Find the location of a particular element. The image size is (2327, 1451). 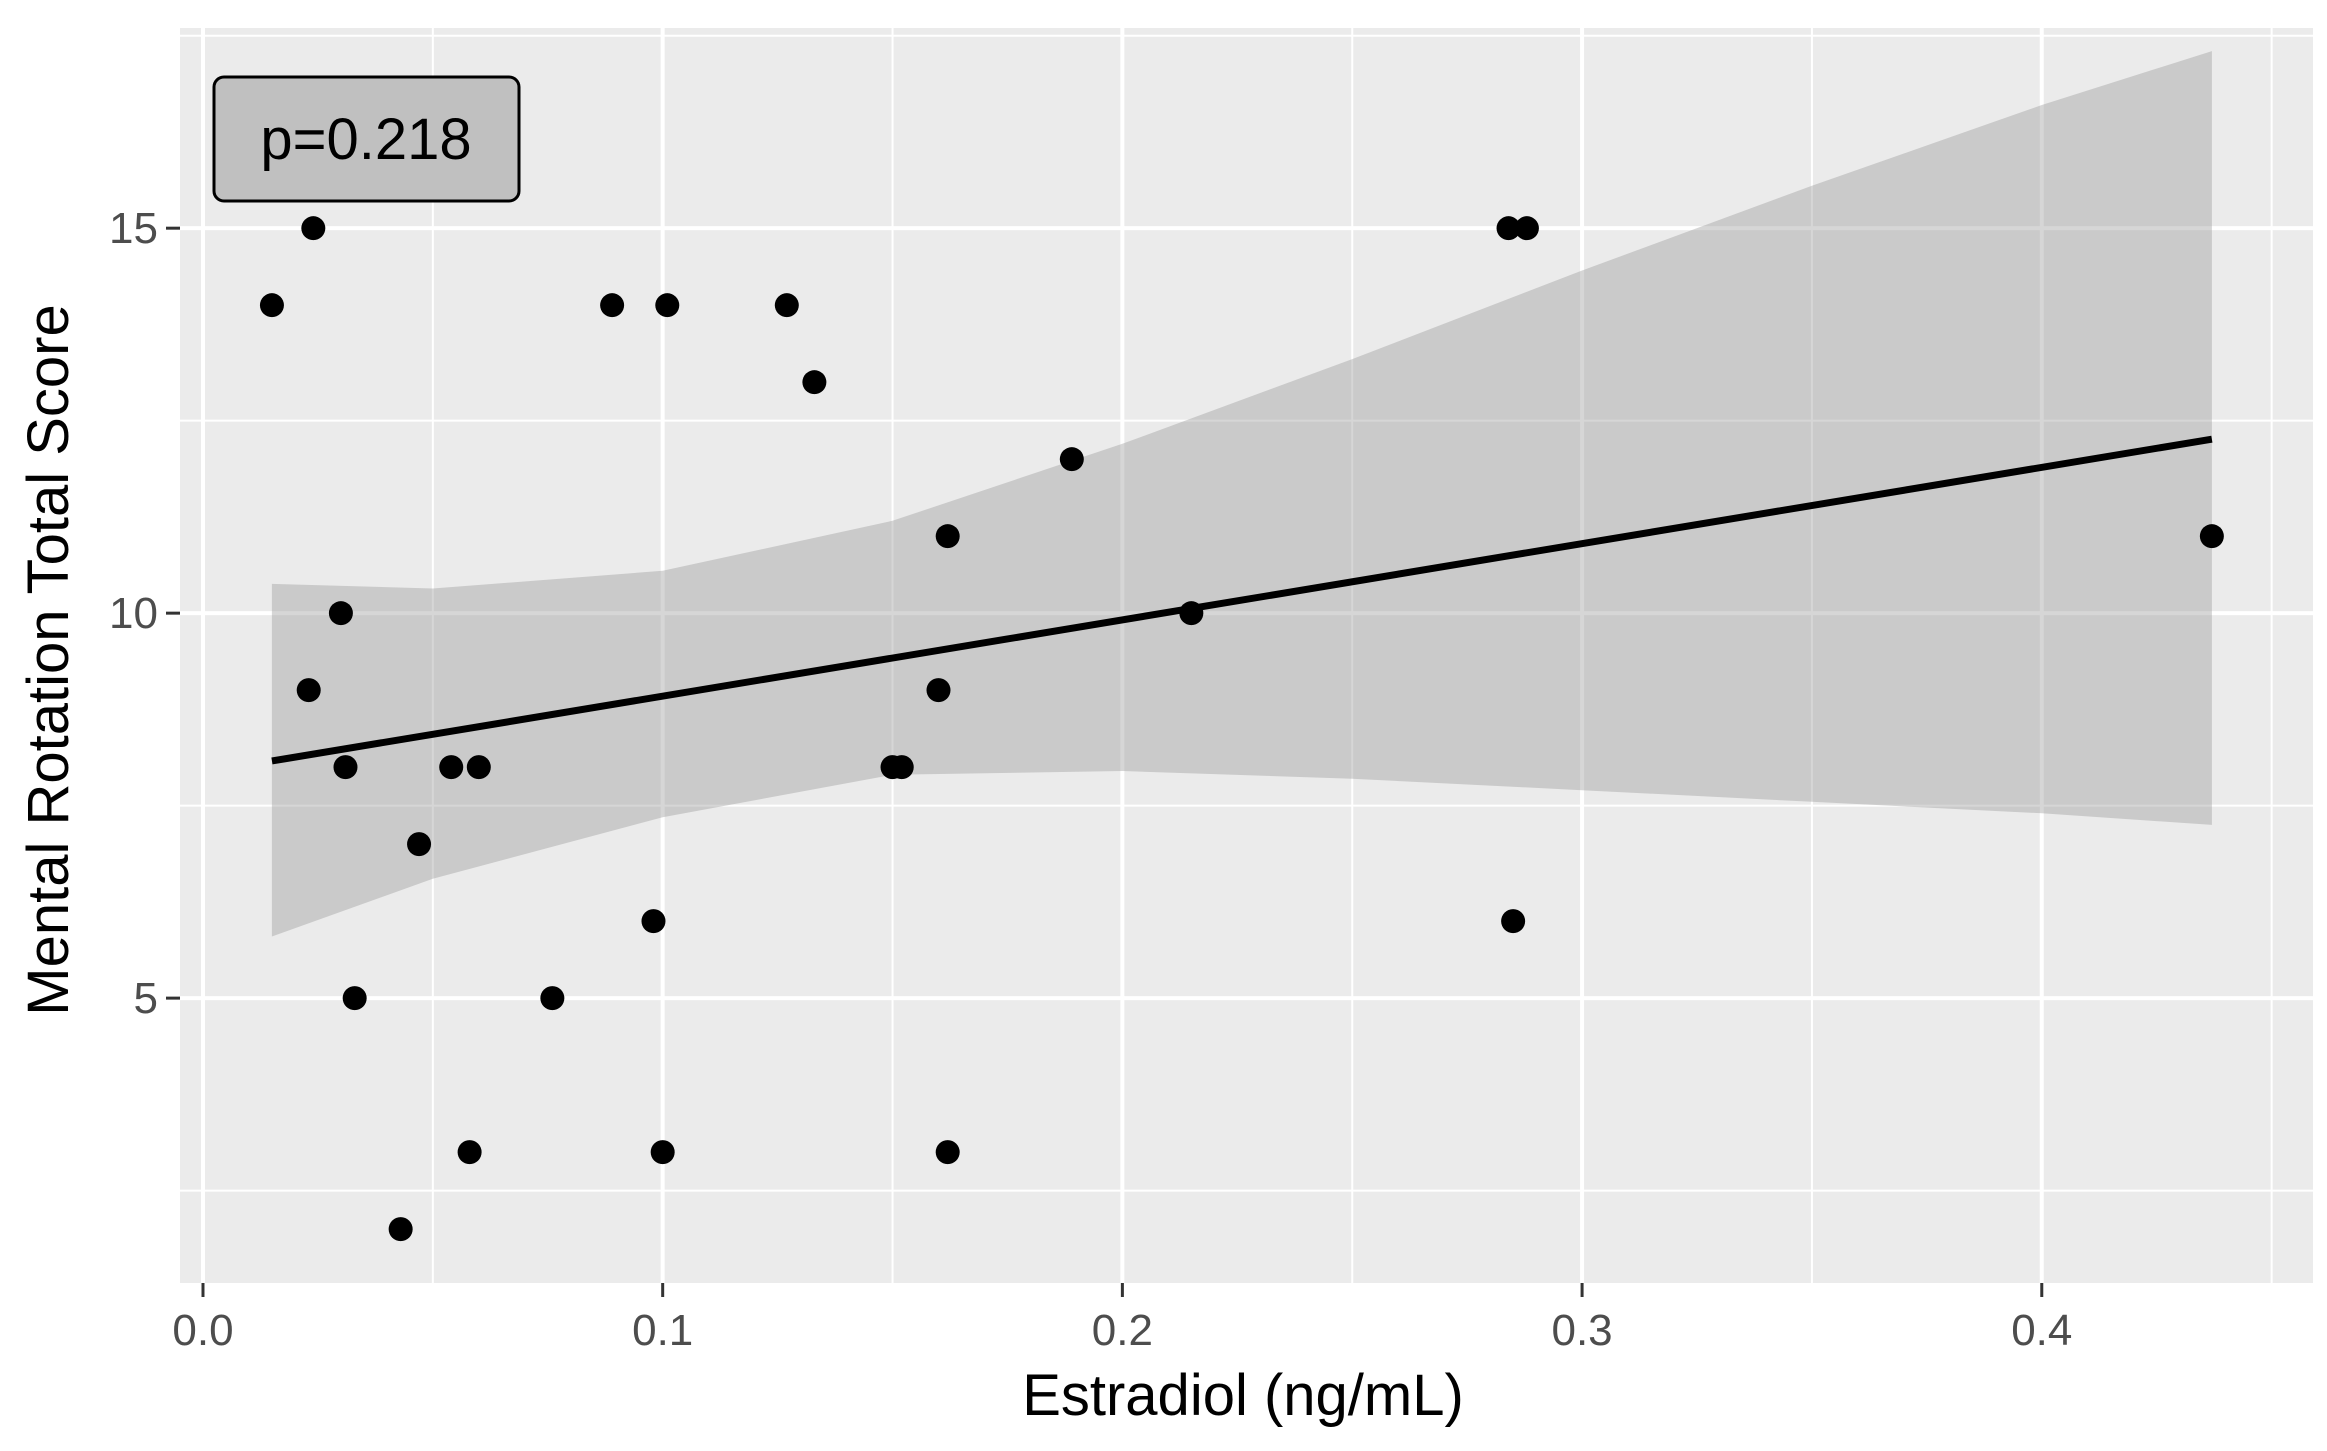

x-tick-label: 0.1 is located at coordinates (662, 1330).